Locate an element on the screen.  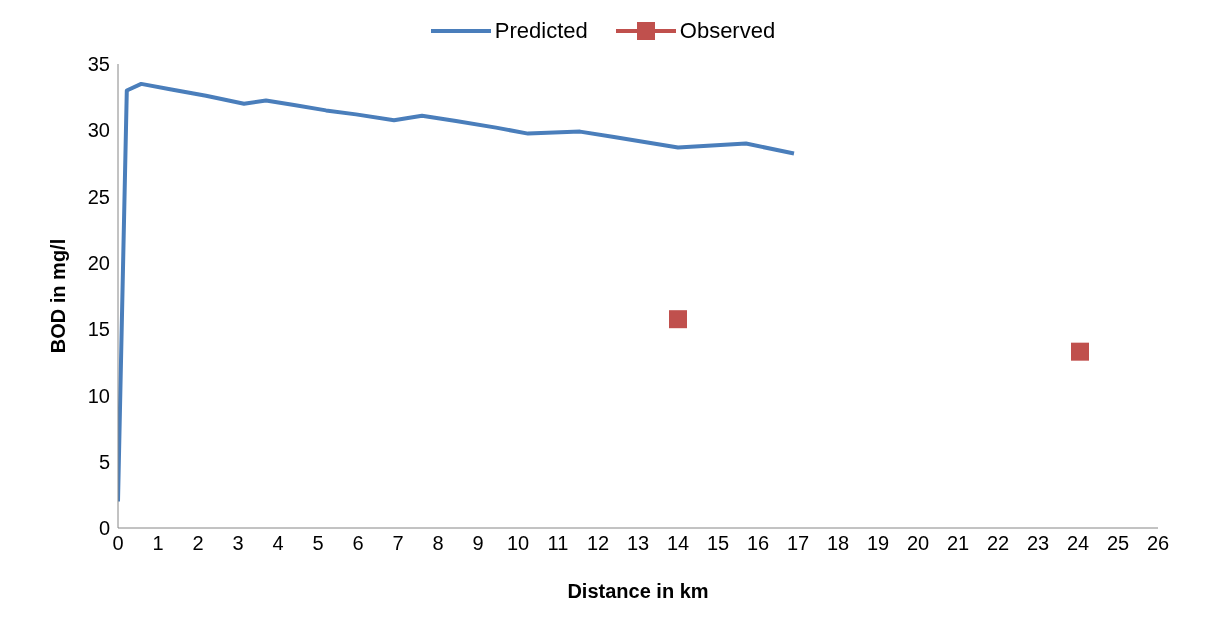
x-tick-label: 22 is located at coordinates (998, 543).